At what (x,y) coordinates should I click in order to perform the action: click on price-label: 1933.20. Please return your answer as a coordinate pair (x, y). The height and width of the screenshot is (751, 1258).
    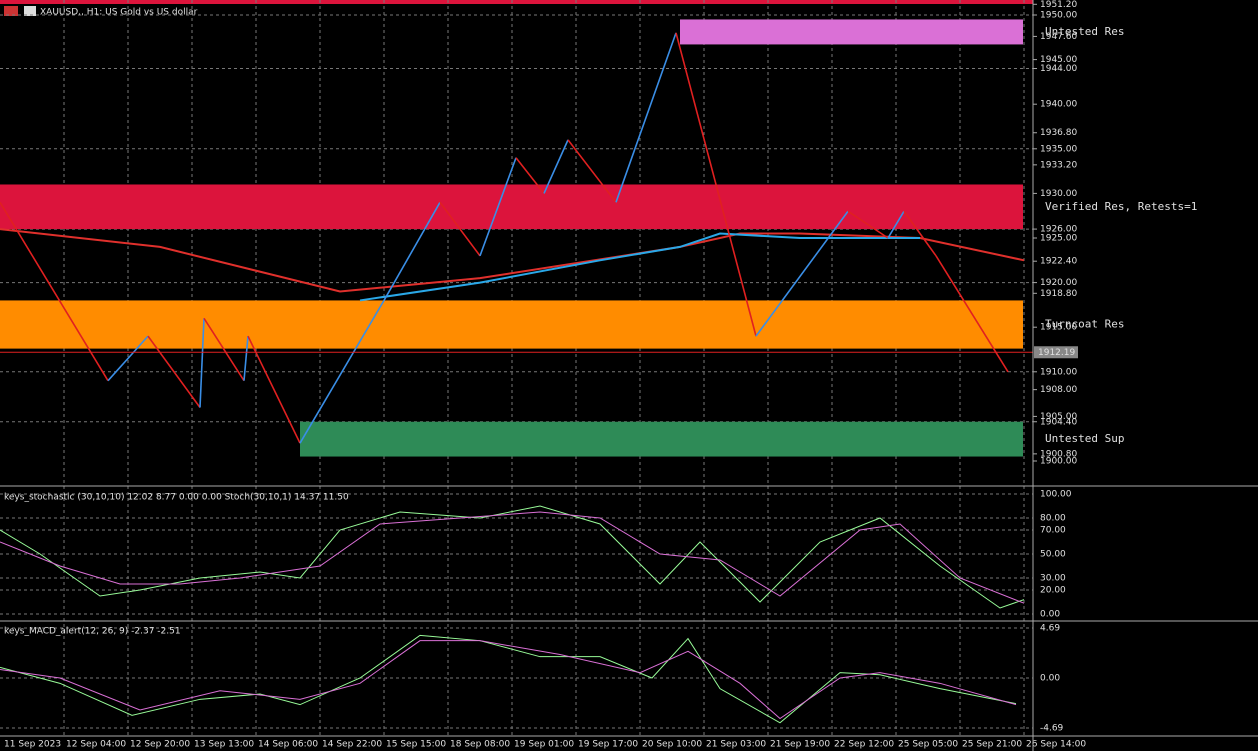
    Looking at the image, I should click on (1058, 165).